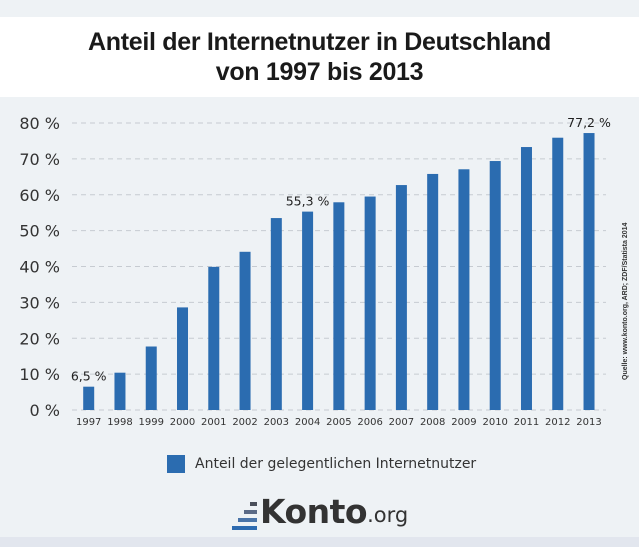  What do you see at coordinates (39, 159) in the screenshot?
I see `y-tick-label: 70 %` at bounding box center [39, 159].